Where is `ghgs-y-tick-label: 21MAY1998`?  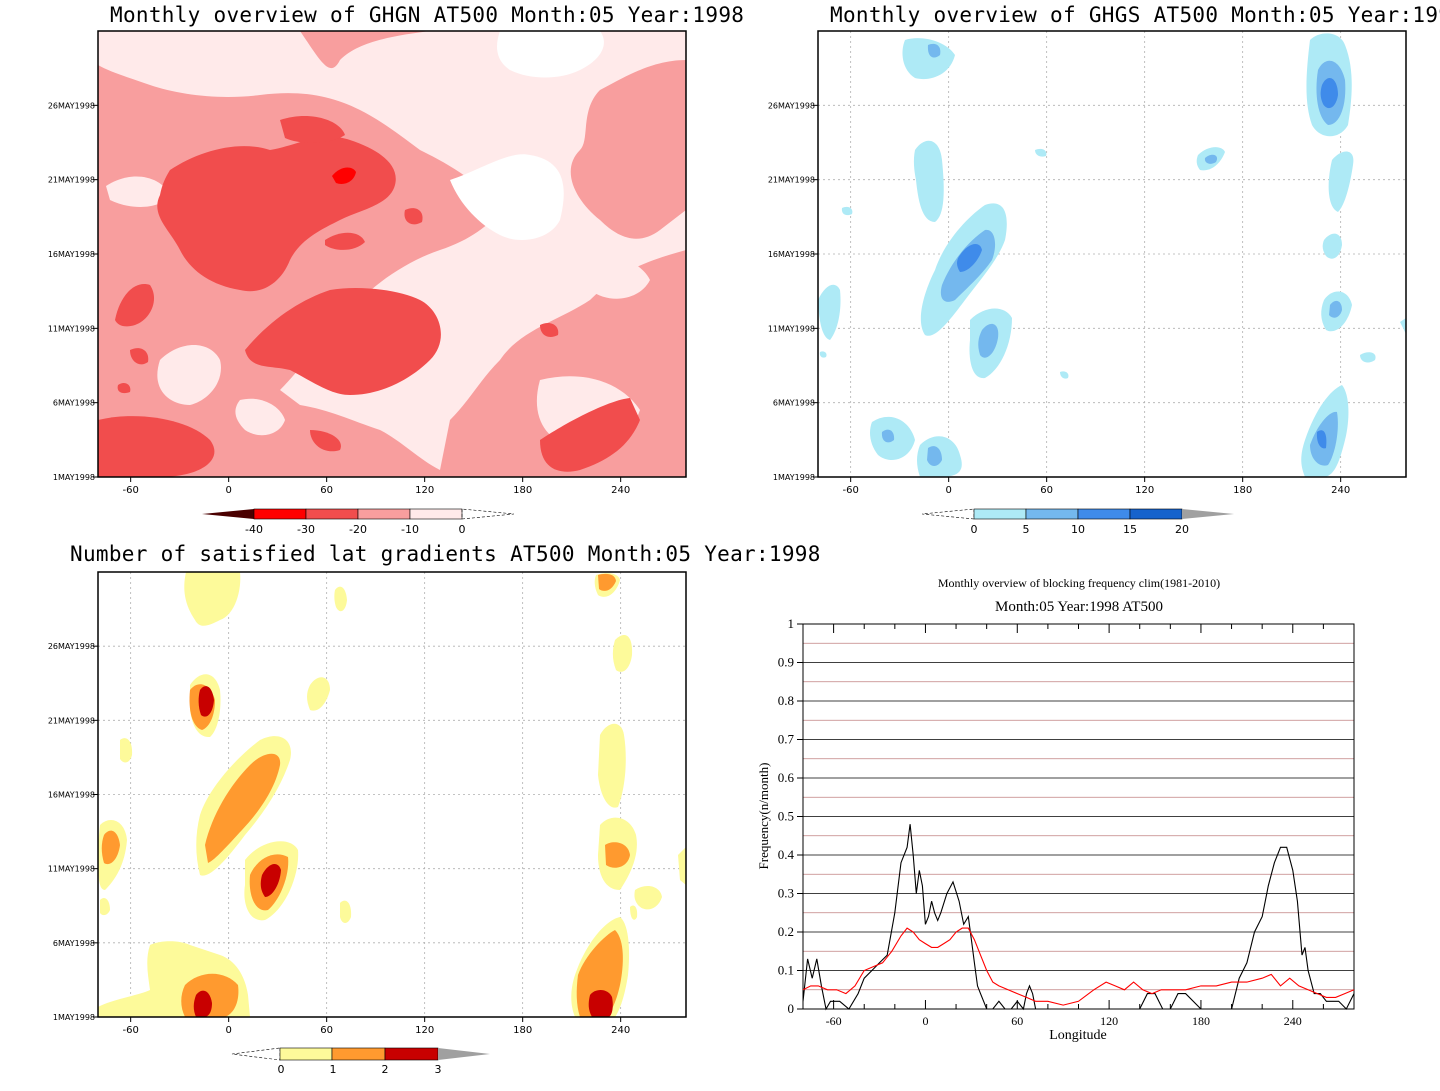 ghgs-y-tick-label: 21MAY1998 is located at coordinates (791, 180).